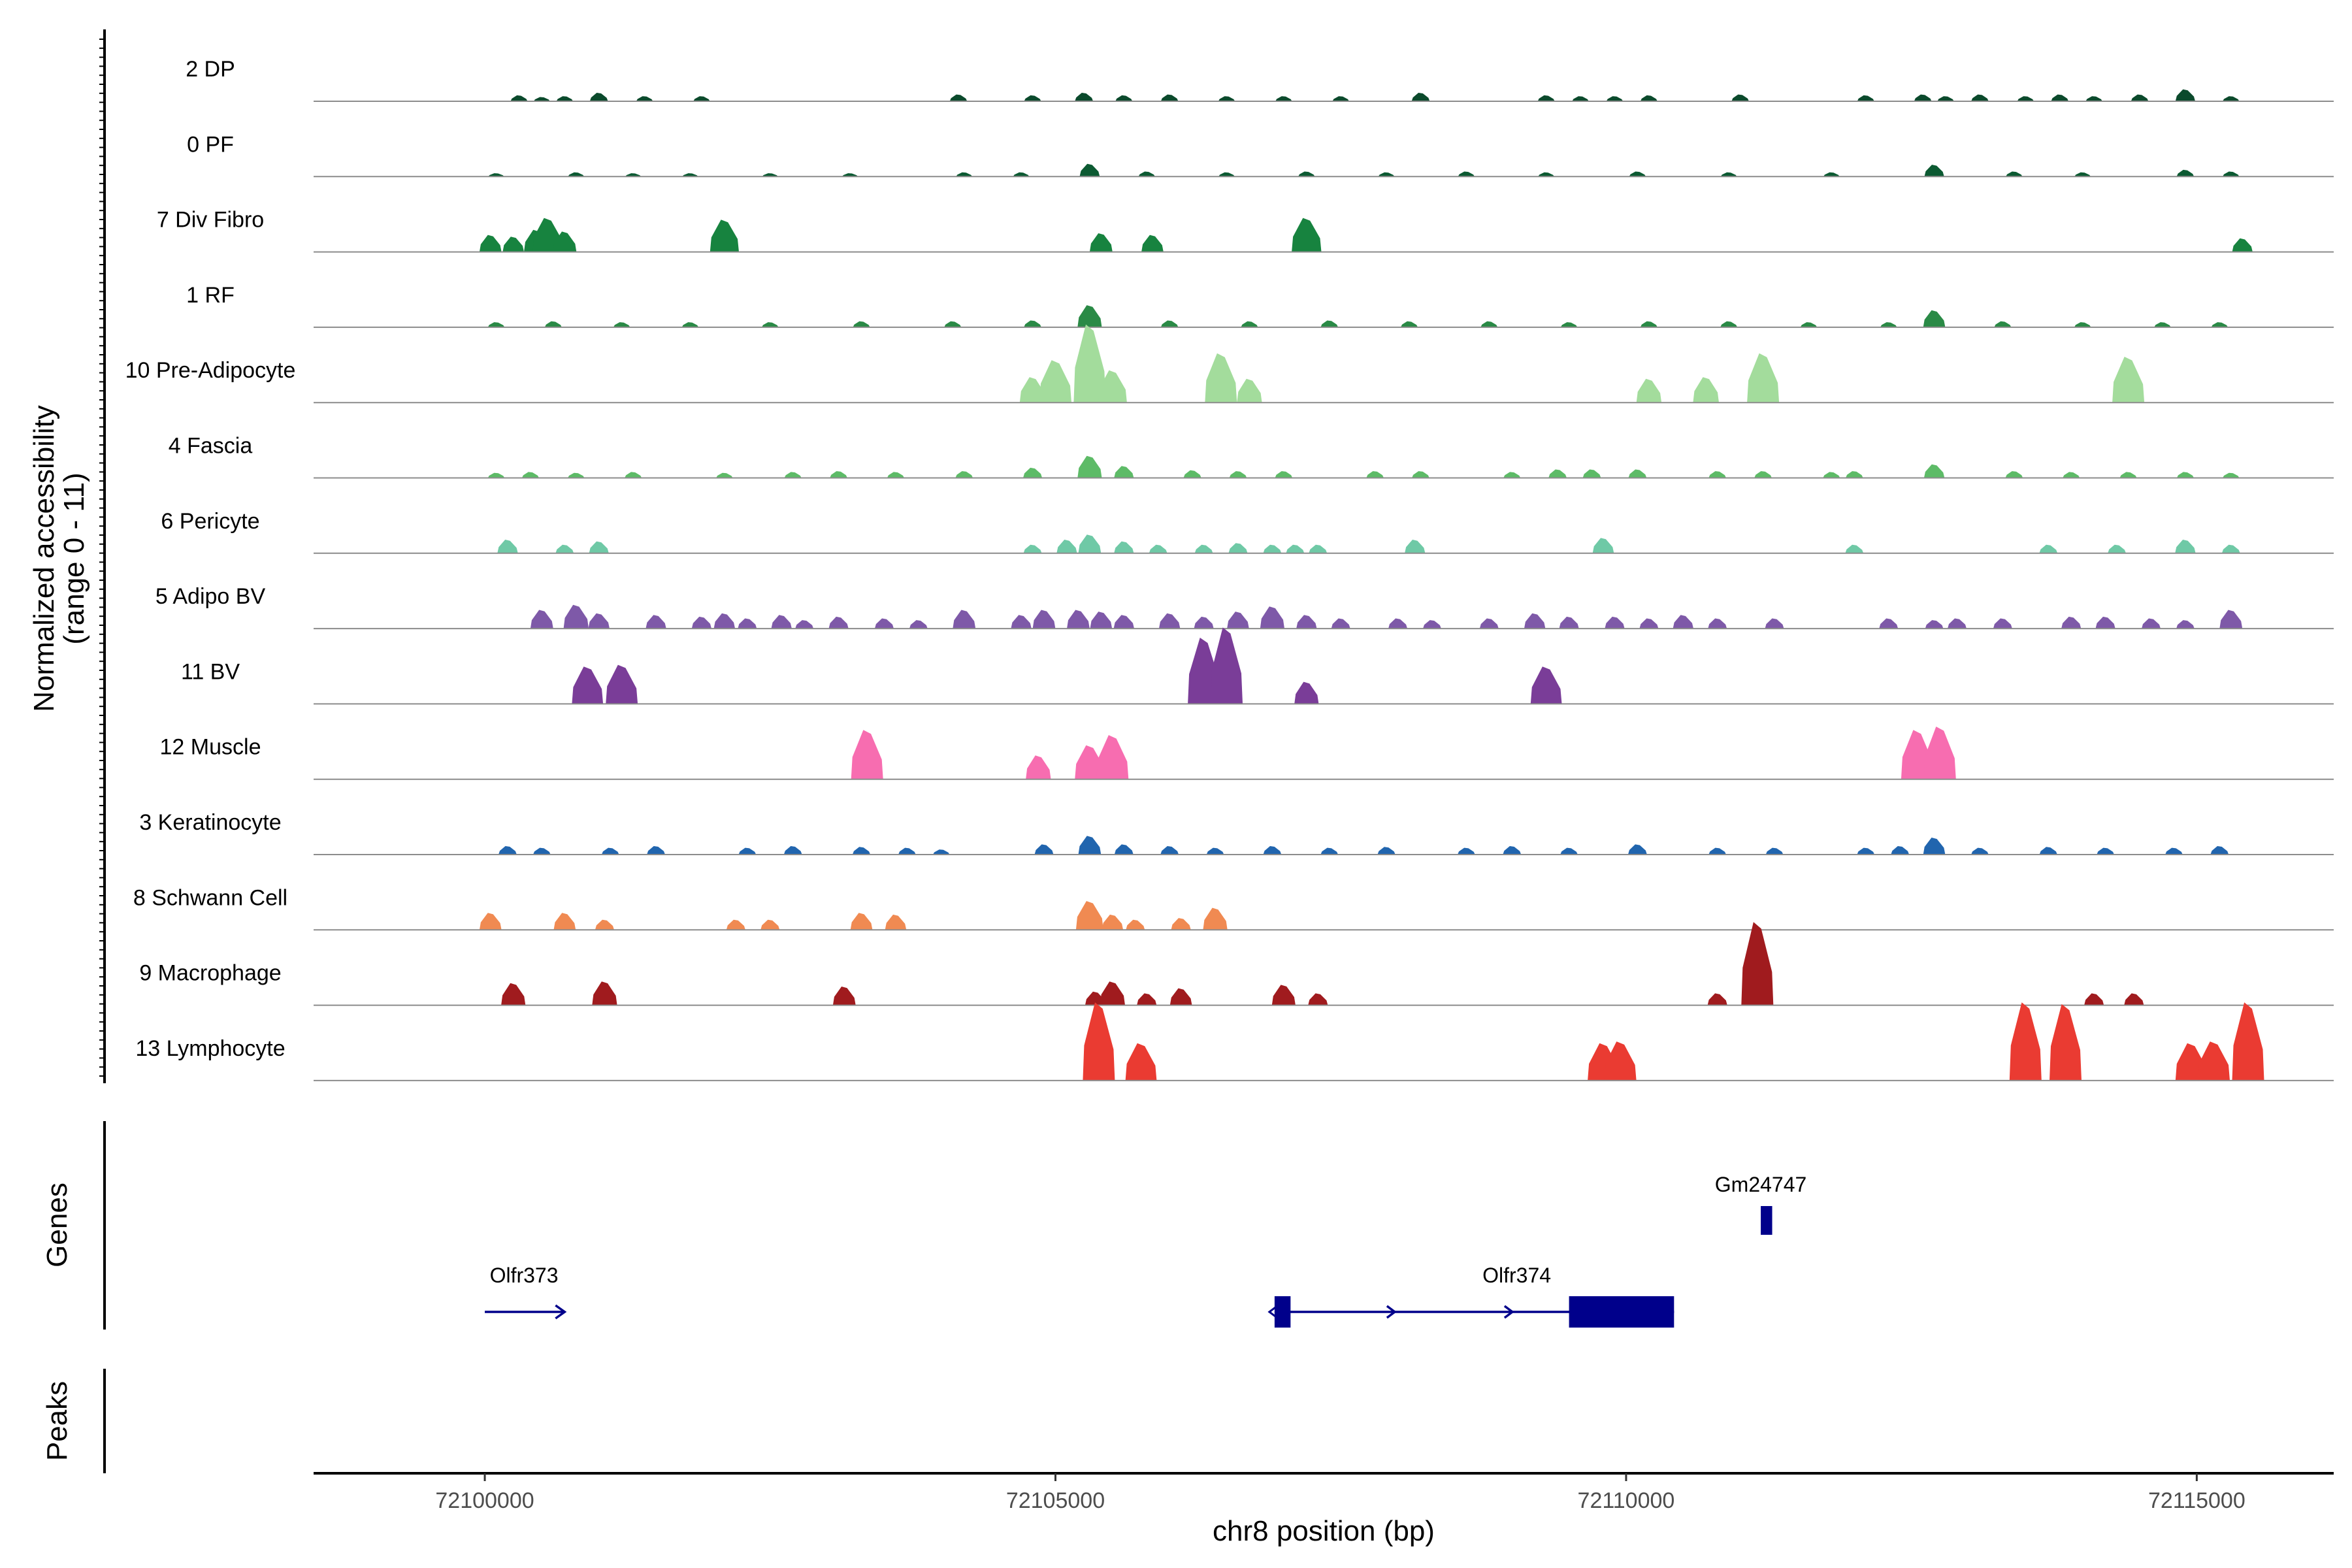 This screenshot has width=2352, height=1568. I want to click on peaks-panel-title: Peaks, so click(57, 1421).